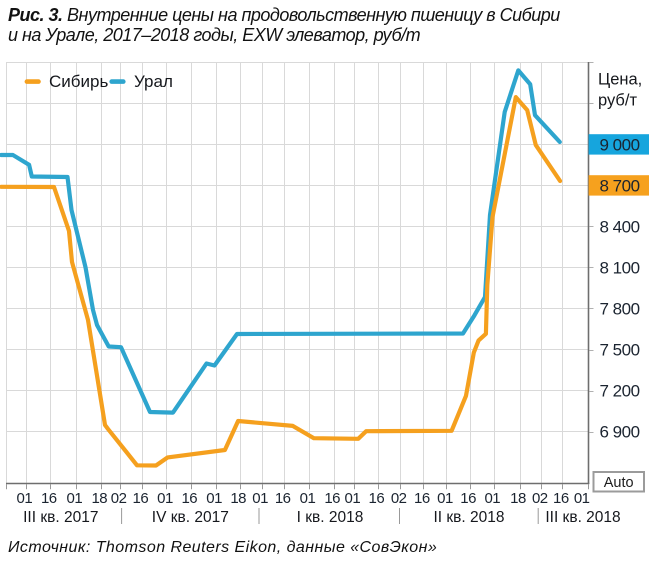  Describe the element at coordinates (582, 517) in the screenshot. I see `svg-text: III кв. 2018` at that location.